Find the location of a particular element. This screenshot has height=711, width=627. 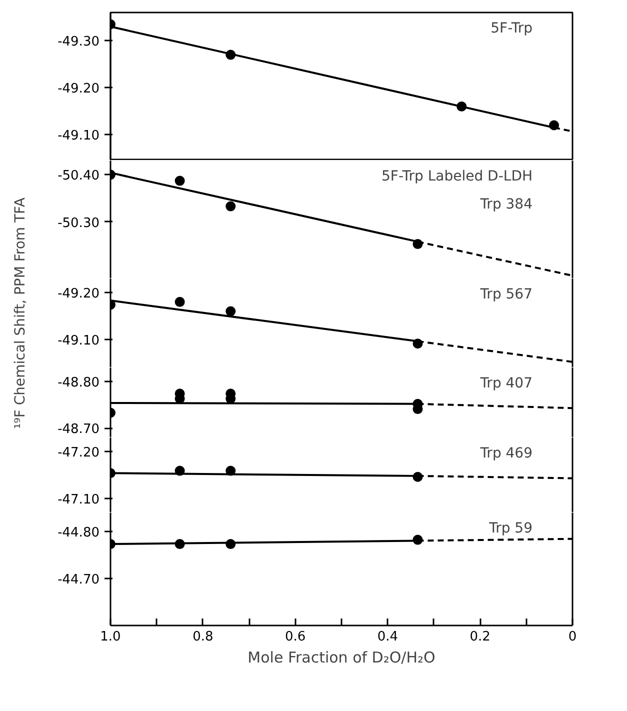

x-tick-label: 0.8 is located at coordinates (203, 637).